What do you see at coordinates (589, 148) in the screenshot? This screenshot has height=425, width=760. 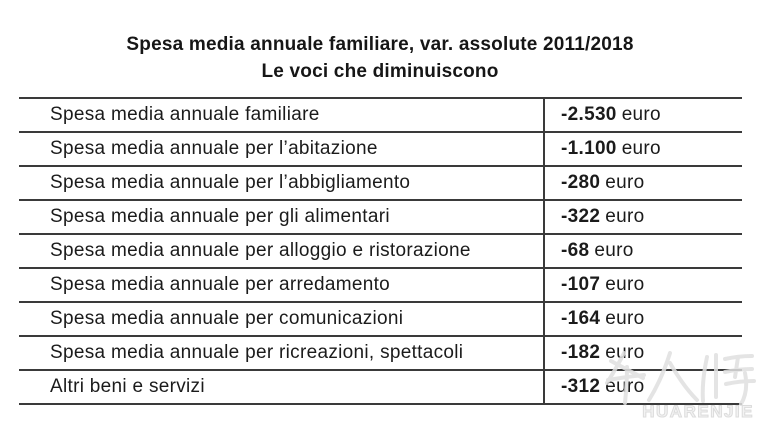 I see `value-number: -1.100` at bounding box center [589, 148].